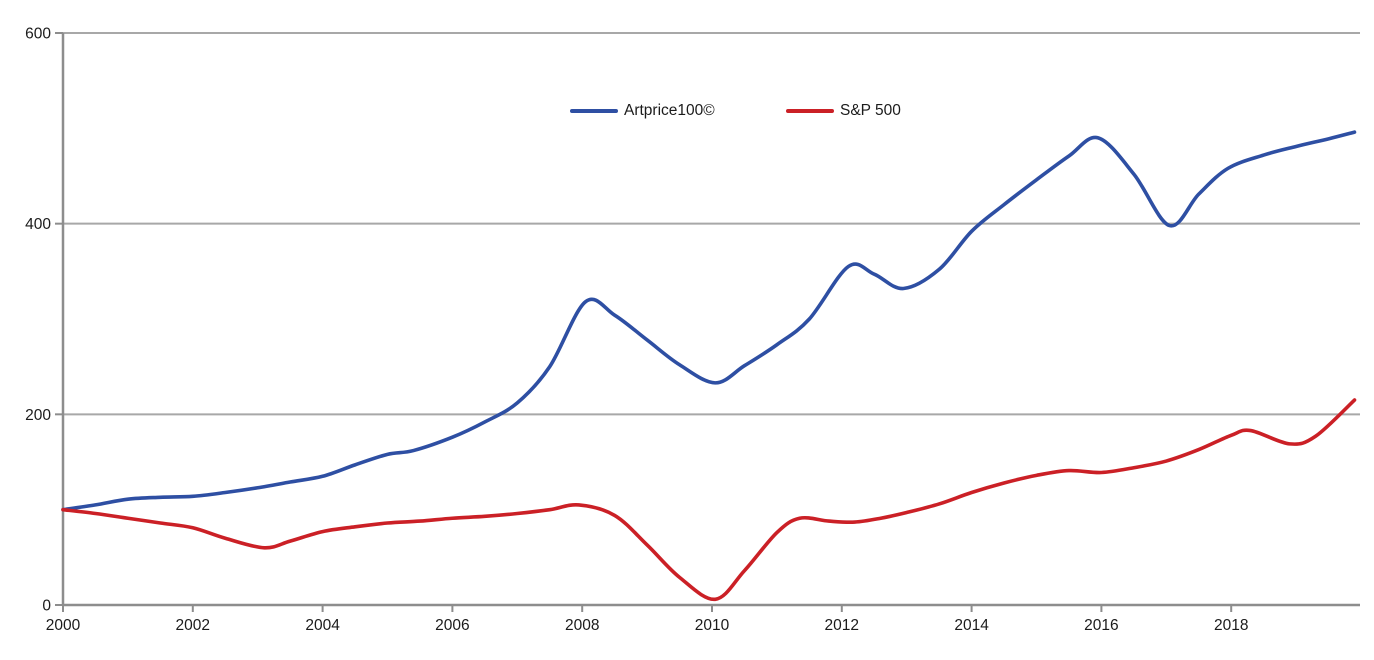  I want to click on y-tick-label-400: 400, so click(38, 224).